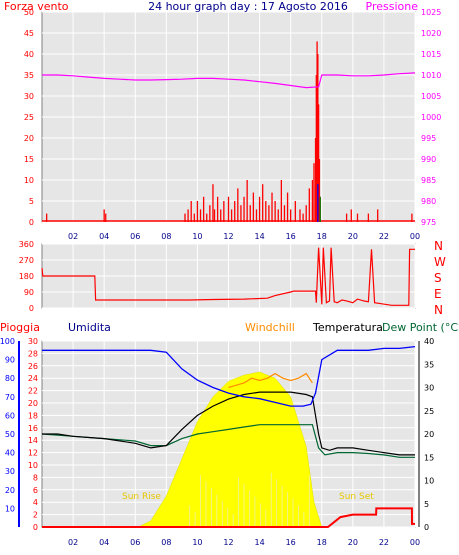 The height and width of the screenshot is (555, 459). Describe the element at coordinates (270, 380) in the screenshot. I see `windchill-line` at that location.